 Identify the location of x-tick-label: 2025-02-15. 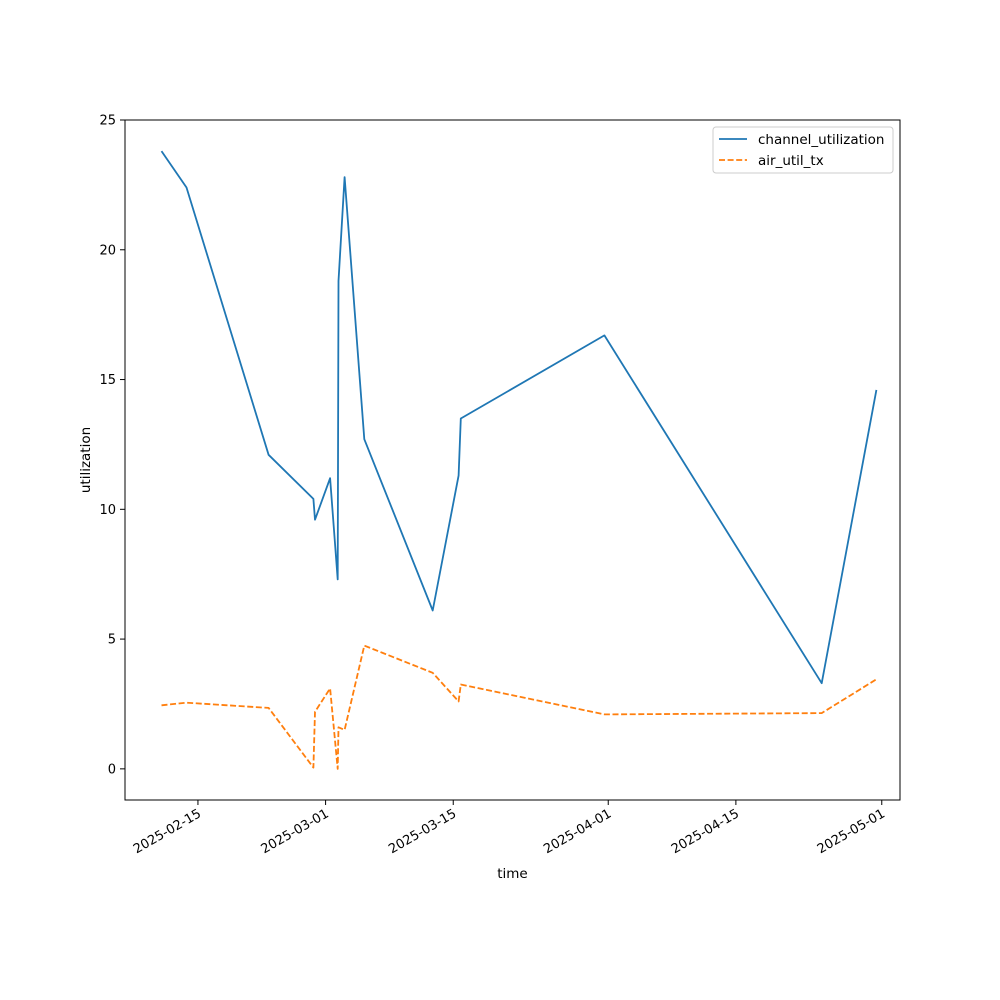
(167, 831).